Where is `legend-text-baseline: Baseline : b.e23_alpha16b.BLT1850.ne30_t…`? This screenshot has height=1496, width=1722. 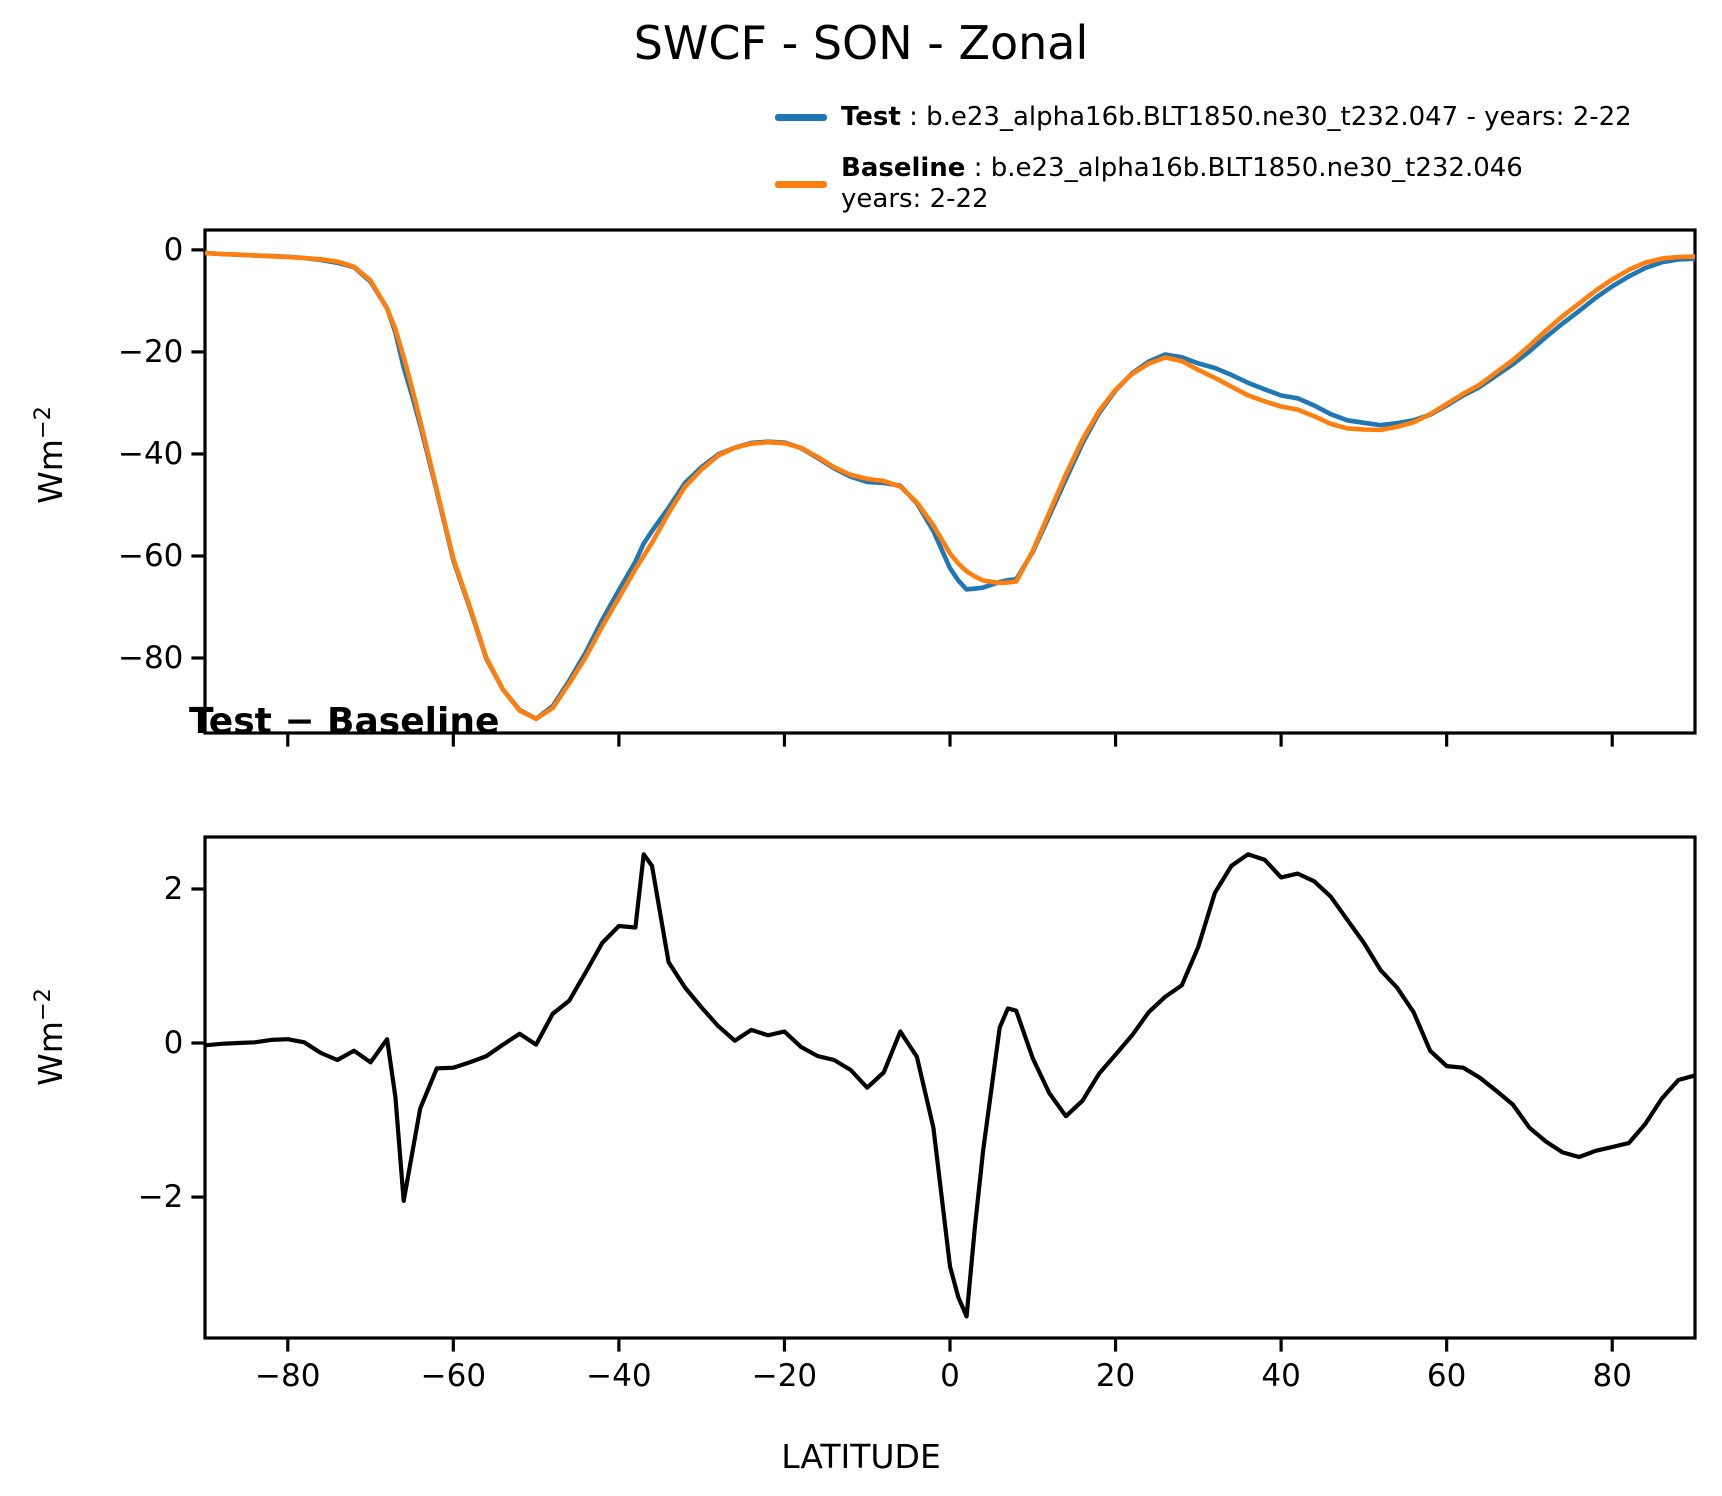
legend-text-baseline: Baseline : b.e23_alpha16b.BLT1850.ne30_t… is located at coordinates (1182, 184).